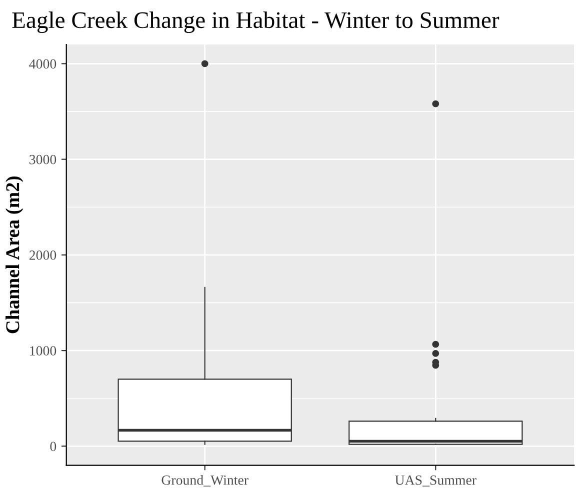 The image size is (577, 495). What do you see at coordinates (435, 480) in the screenshot?
I see `x-tick-label: UAS_Summer` at bounding box center [435, 480].